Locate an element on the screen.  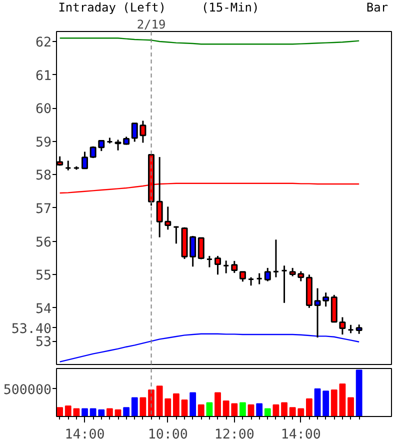
x-tick-label: 10:00 is located at coordinates (168, 435).